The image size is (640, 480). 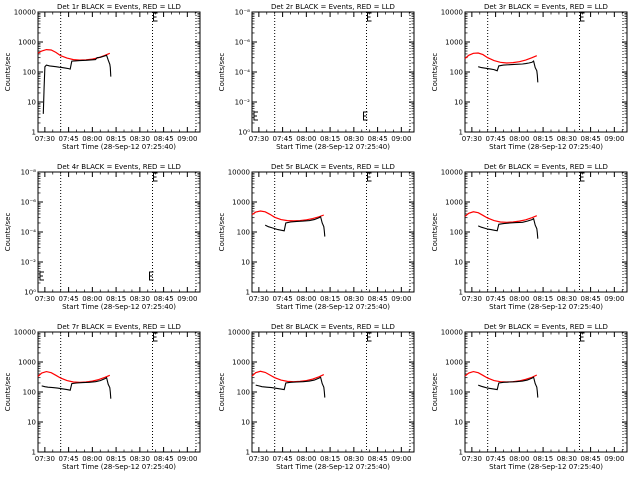 I want to click on bracket-marker-left, so click(x=41, y=276).